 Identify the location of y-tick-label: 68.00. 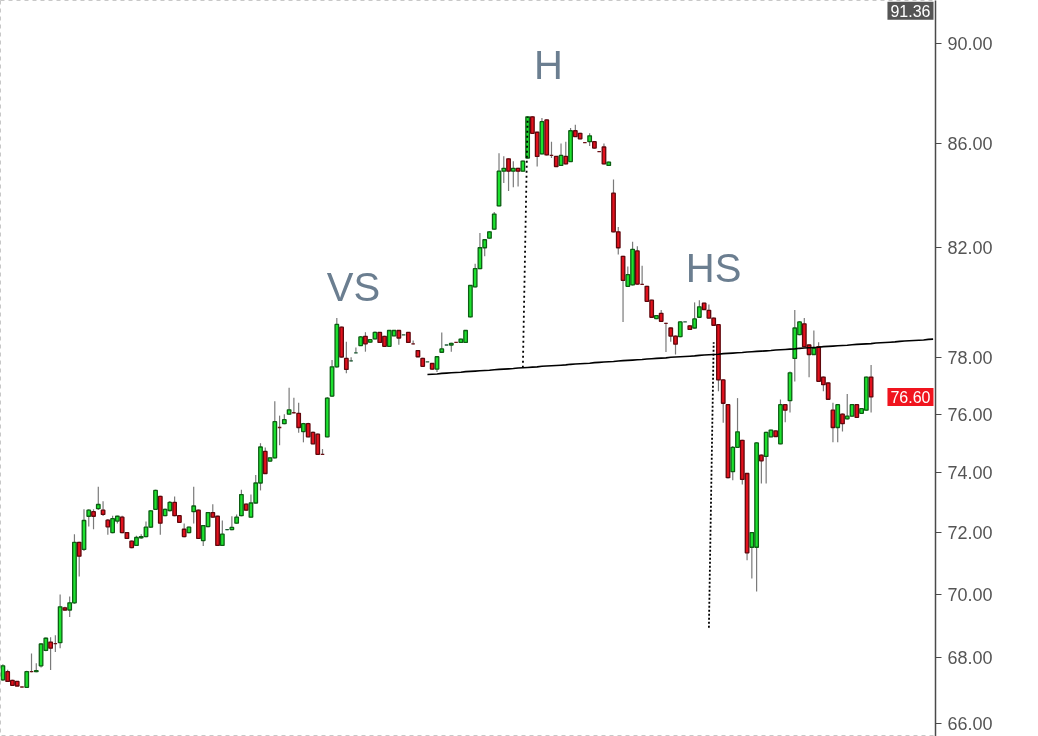
(970, 658).